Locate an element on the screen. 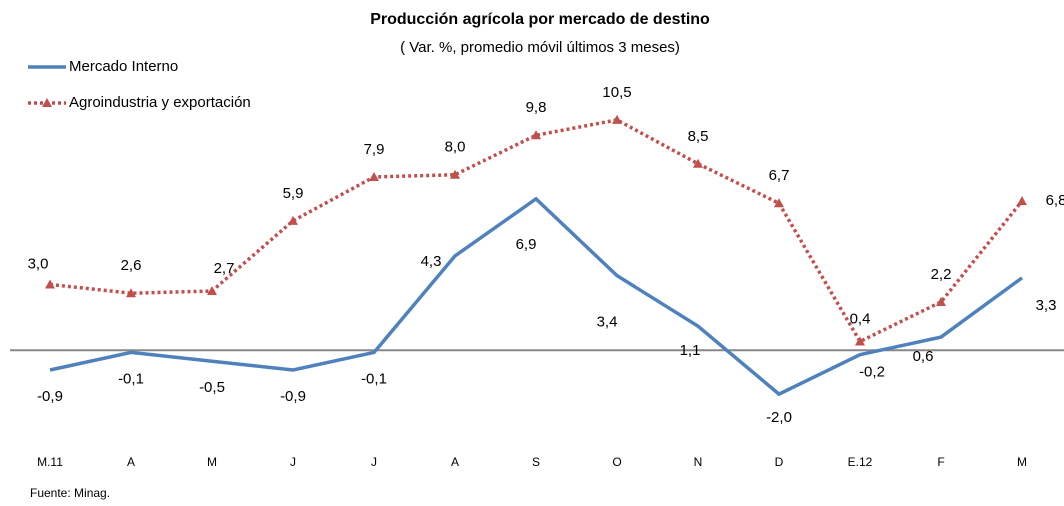 The width and height of the screenshot is (1064, 506). data-label: 2,7 is located at coordinates (224, 268).